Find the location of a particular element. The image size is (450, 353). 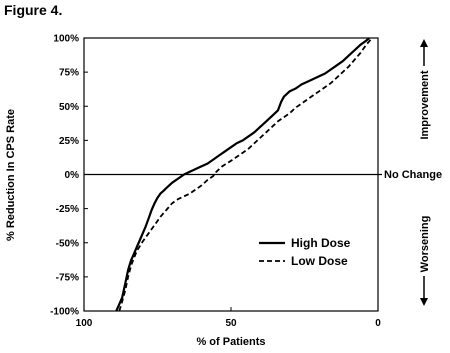

x-tick-label: 100 is located at coordinates (84, 323).